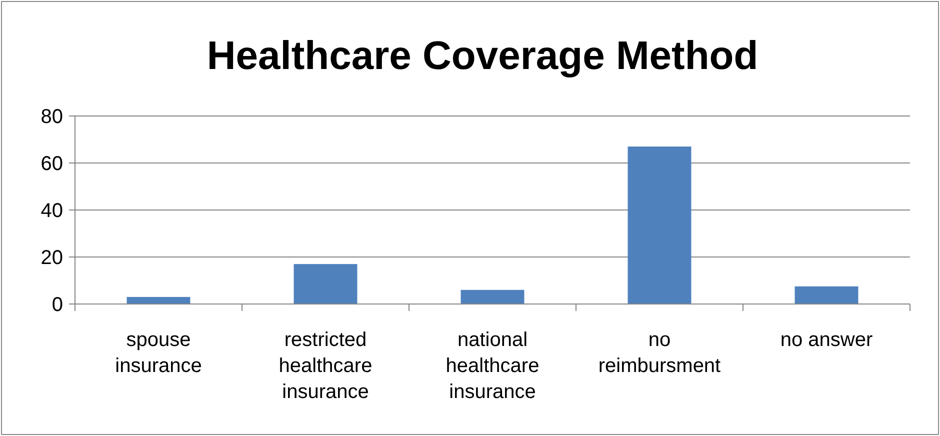 The image size is (940, 436). I want to click on y-tick-label: 40, so click(51, 211).